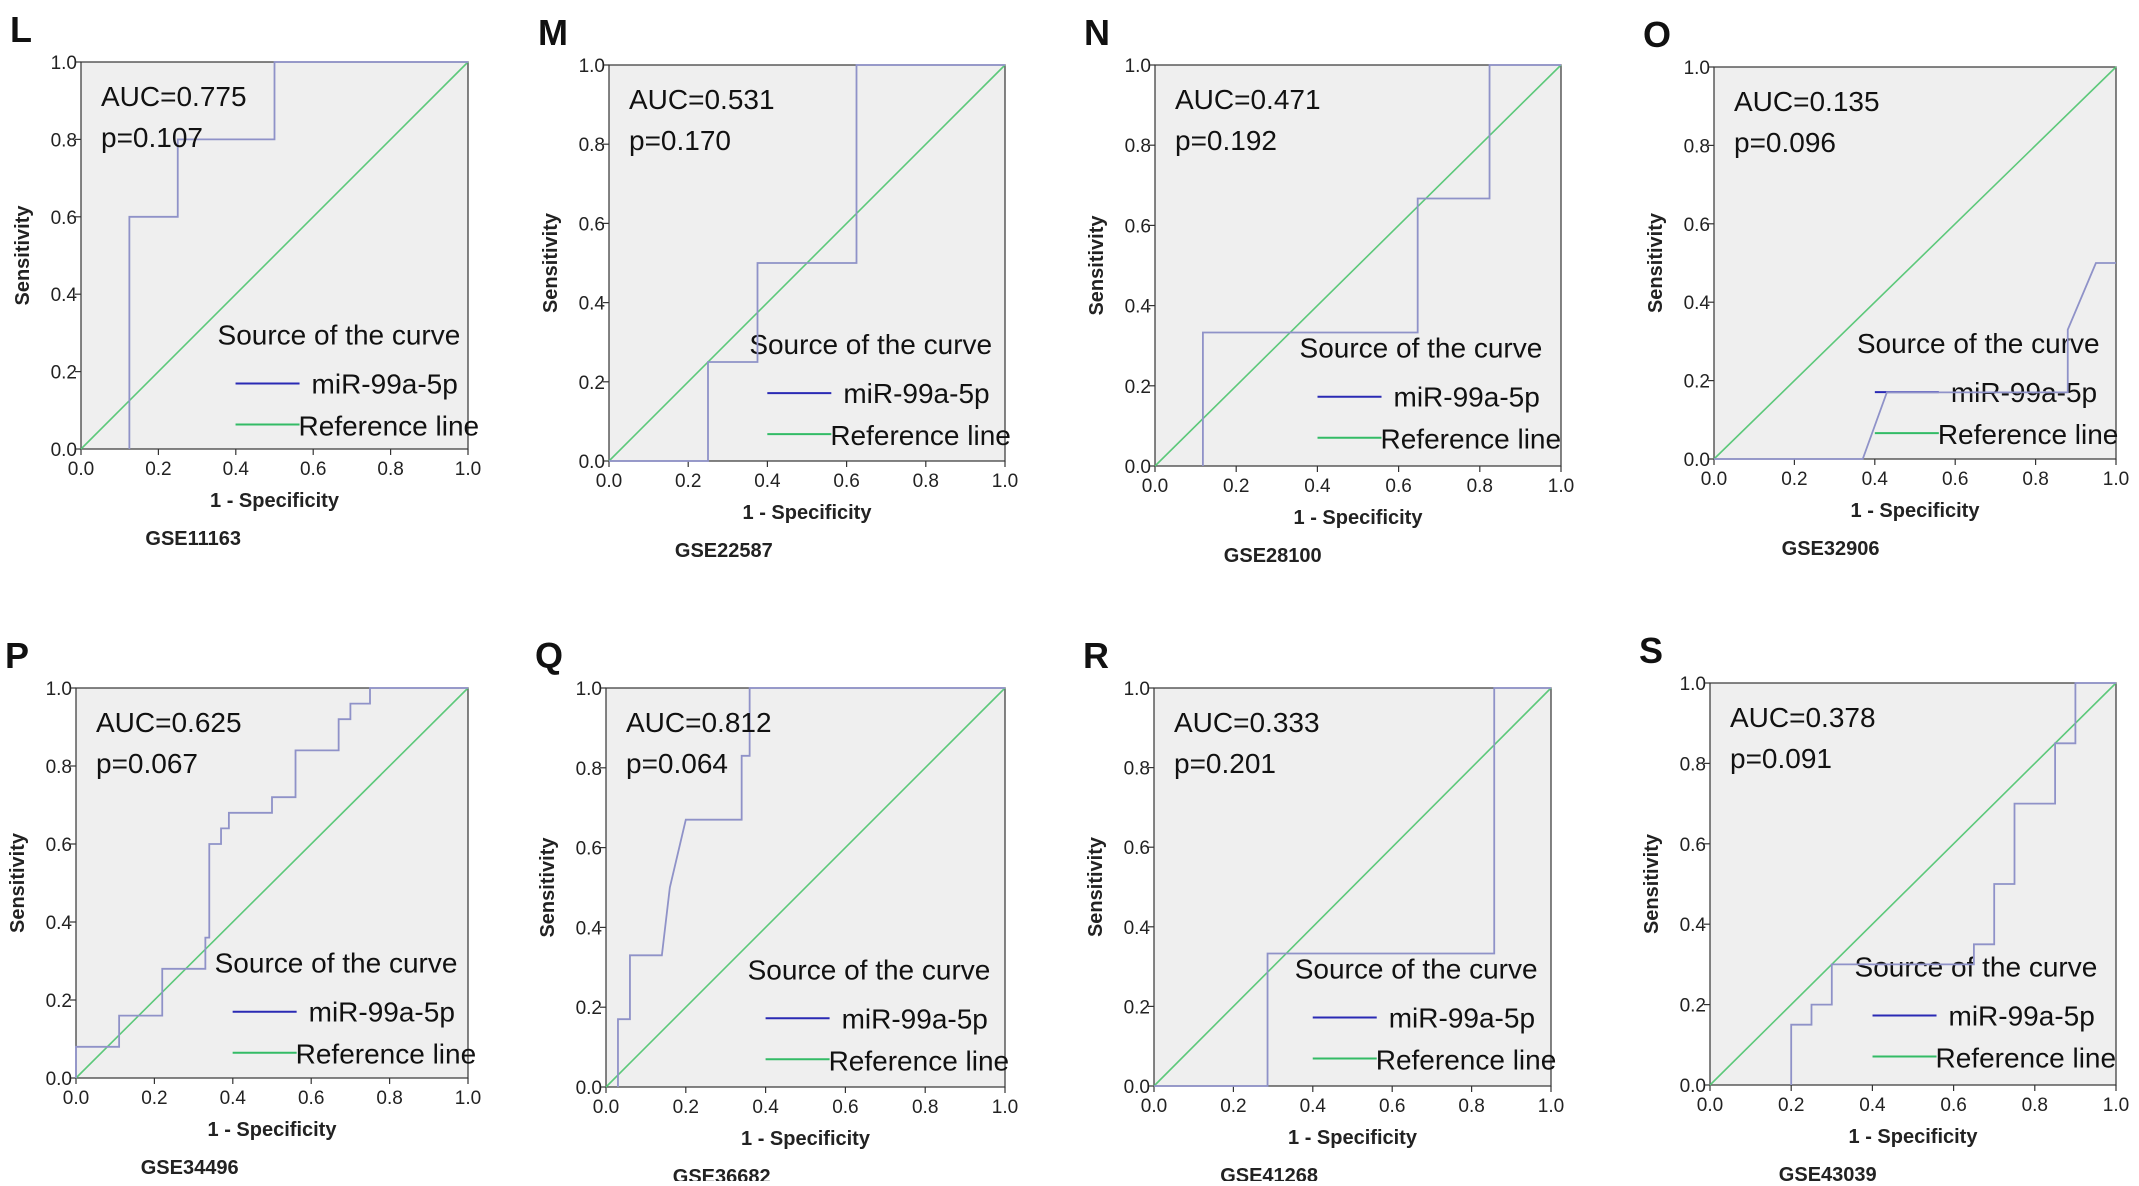 The image size is (2139, 1186). Describe the element at coordinates (1273, 556) in the screenshot. I see `dataset-caption: GSE28100` at that location.